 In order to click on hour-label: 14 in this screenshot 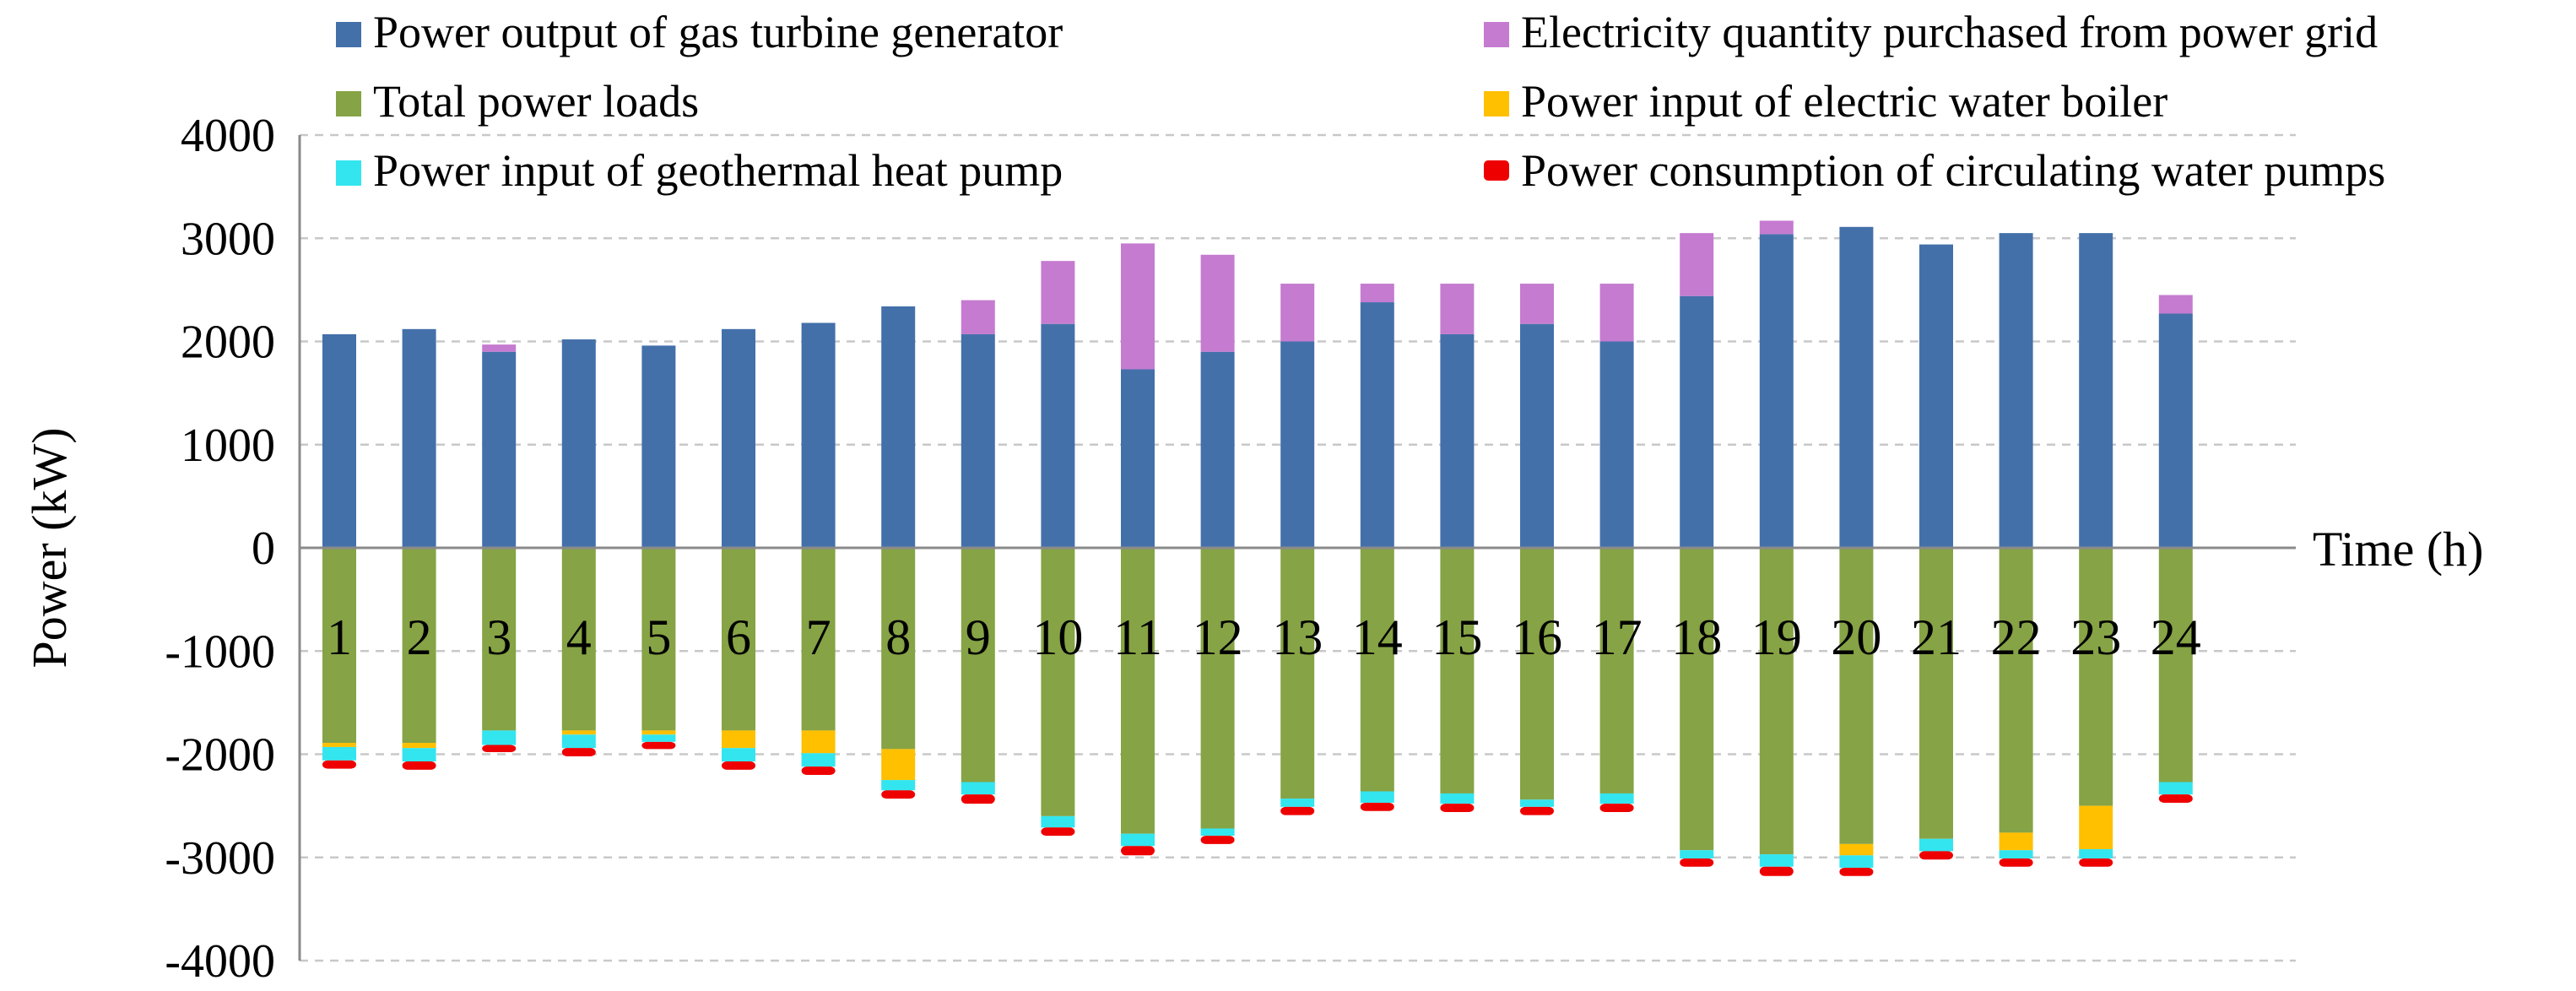, I will do `click(1377, 637)`.